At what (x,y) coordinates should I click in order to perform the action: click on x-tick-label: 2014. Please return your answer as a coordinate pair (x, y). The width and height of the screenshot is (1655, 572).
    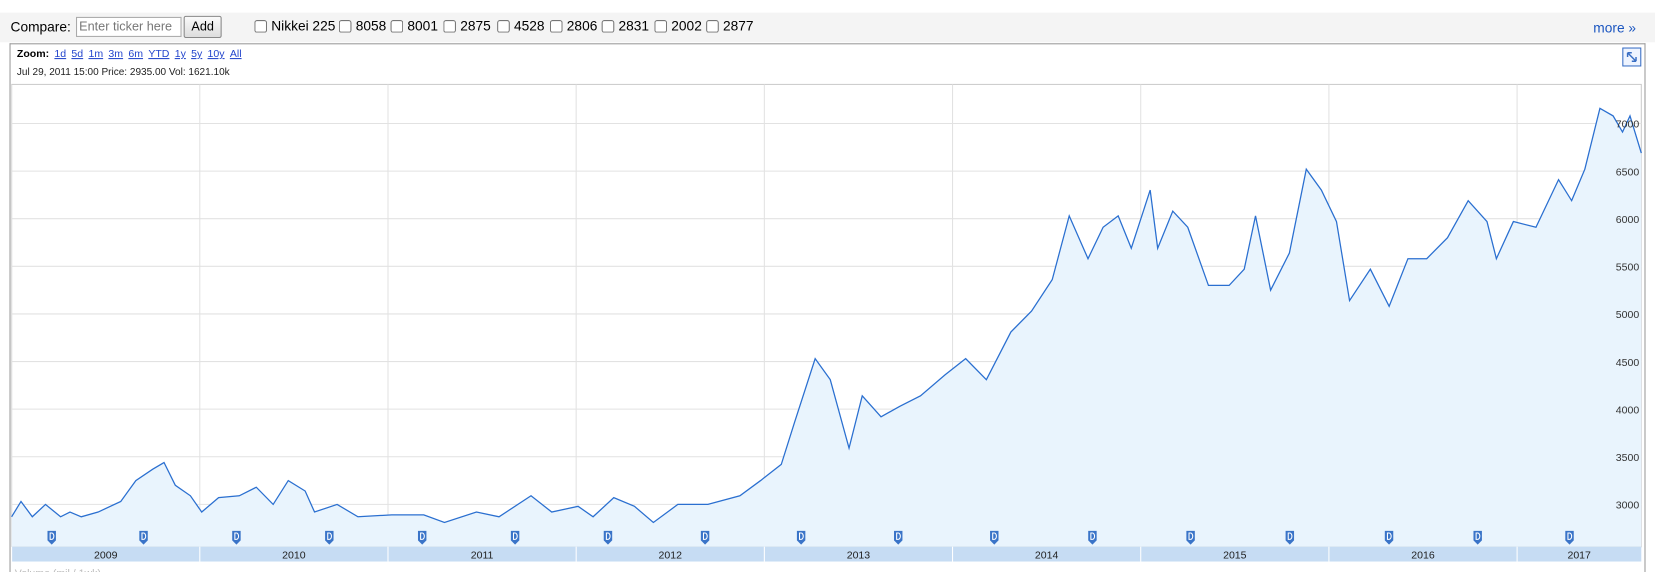
    Looking at the image, I should click on (1047, 555).